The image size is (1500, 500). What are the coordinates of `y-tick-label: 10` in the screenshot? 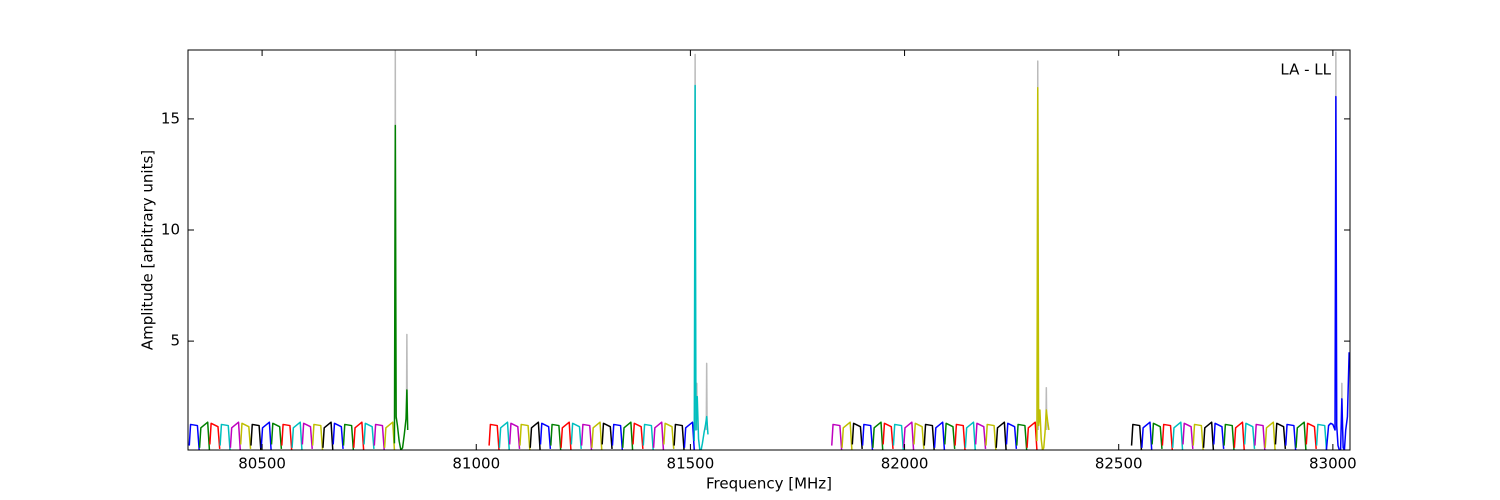 It's located at (170, 230).